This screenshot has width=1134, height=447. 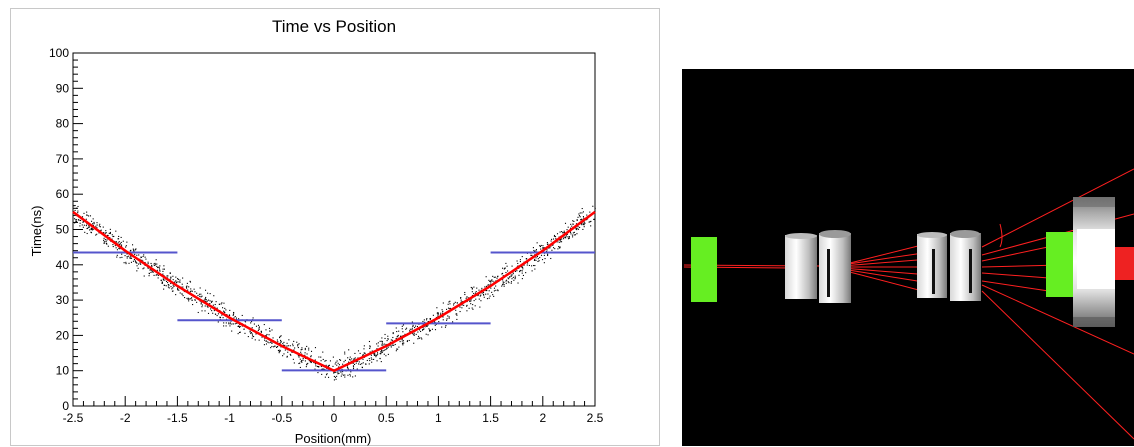 I want to click on x-tick-label: -1, so click(x=229, y=418).